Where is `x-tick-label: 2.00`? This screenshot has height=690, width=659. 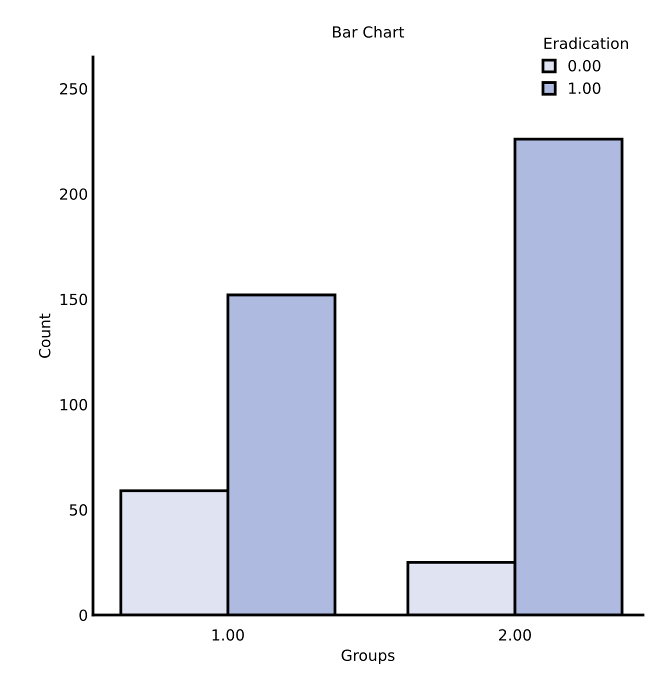
x-tick-label: 2.00 is located at coordinates (515, 635).